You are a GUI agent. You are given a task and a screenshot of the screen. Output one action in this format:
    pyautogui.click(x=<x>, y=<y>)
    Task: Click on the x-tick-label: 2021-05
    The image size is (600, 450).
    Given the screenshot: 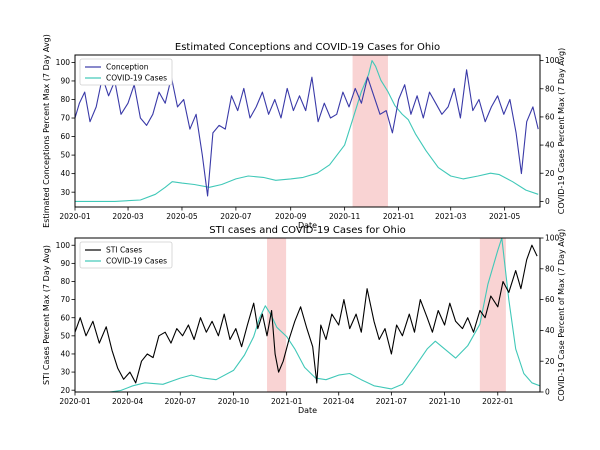 What is the action you would take?
    pyautogui.click(x=505, y=216)
    